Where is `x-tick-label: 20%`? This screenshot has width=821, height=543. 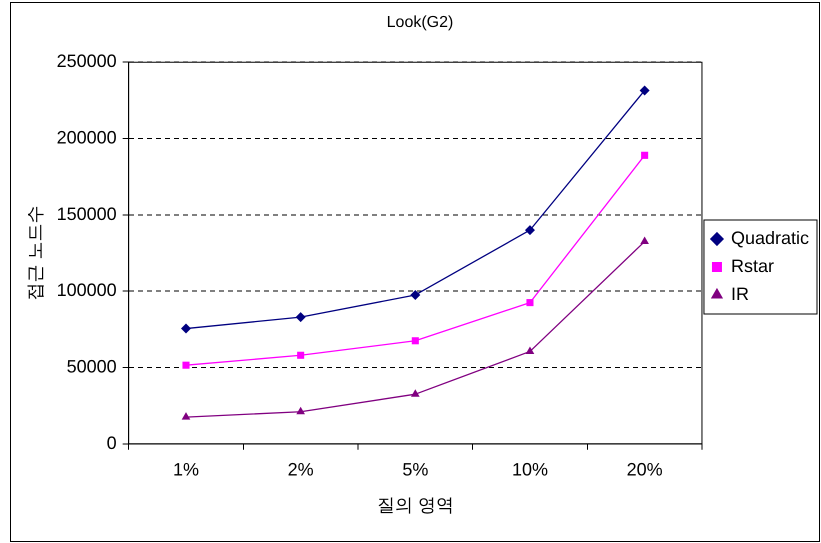
x-tick-label: 20% is located at coordinates (644, 470).